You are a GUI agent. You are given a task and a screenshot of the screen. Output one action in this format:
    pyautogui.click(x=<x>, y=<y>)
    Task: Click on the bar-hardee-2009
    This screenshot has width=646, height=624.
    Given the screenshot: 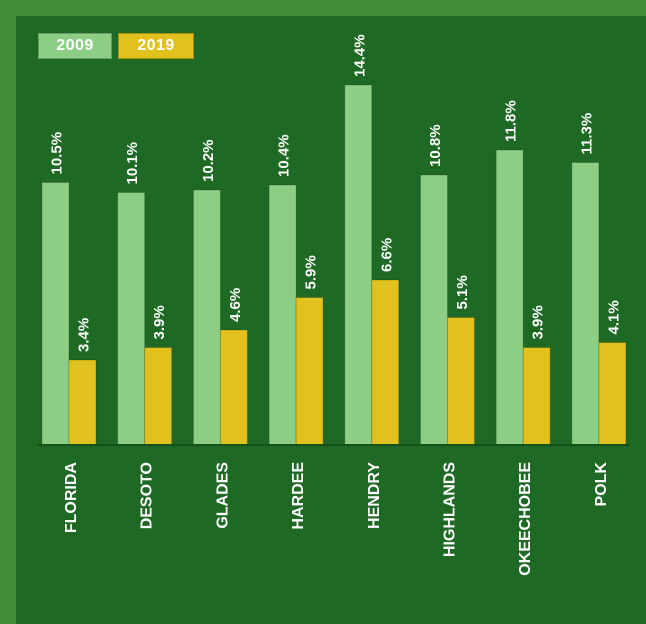 What is the action you would take?
    pyautogui.click(x=282, y=315)
    